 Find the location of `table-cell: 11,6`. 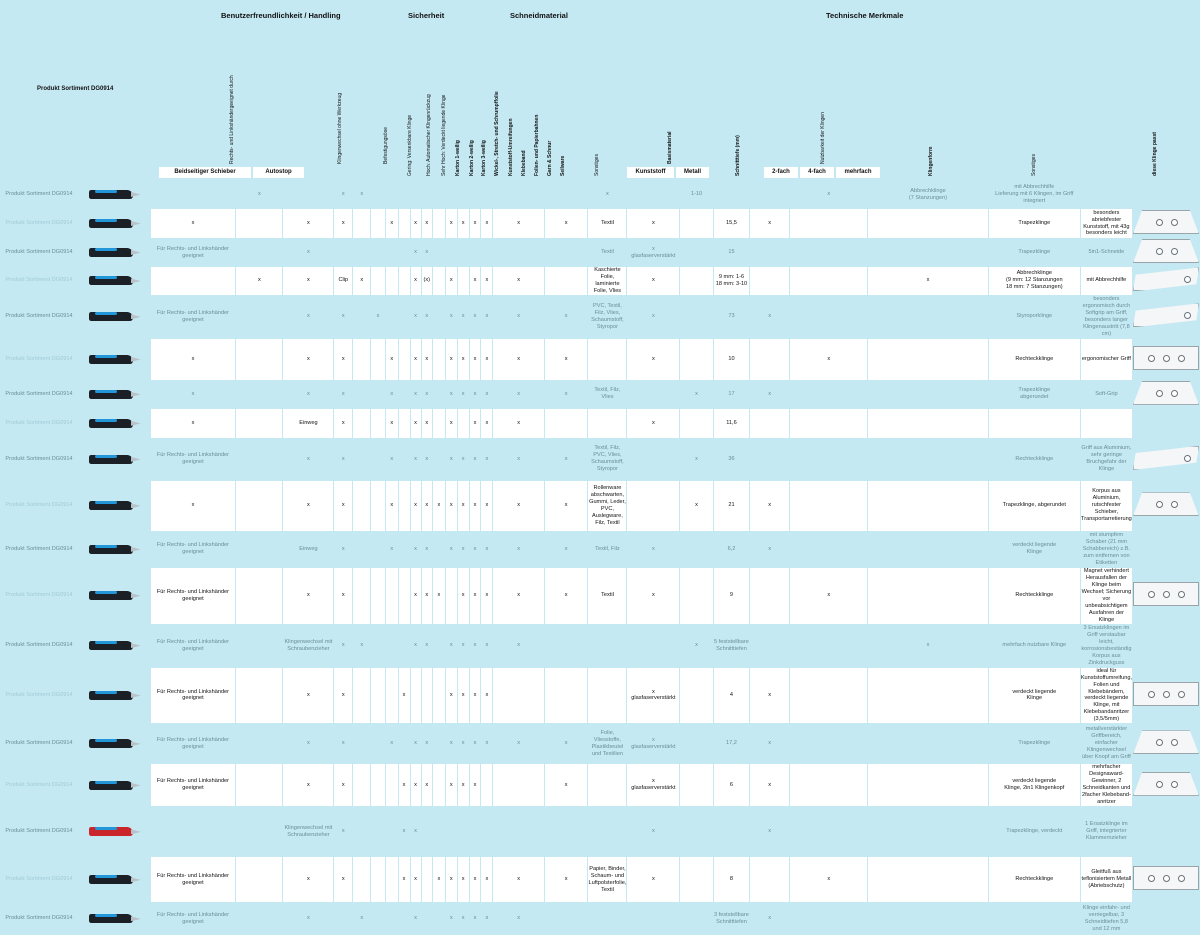

table-cell: 11,6 is located at coordinates (731, 423).